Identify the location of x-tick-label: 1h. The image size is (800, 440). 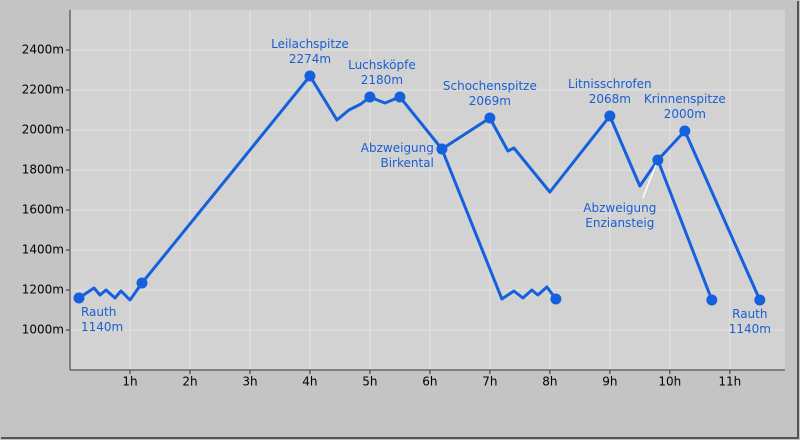
(129, 382).